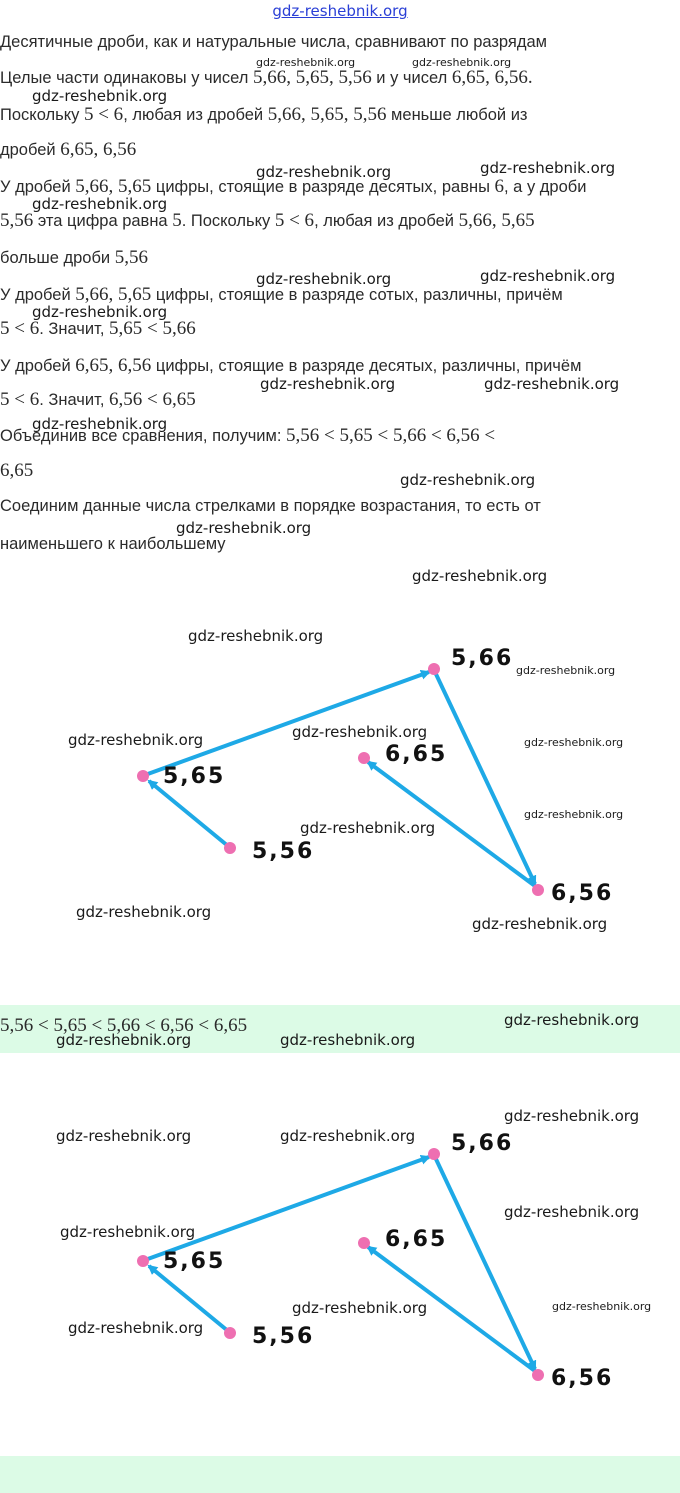 The image size is (680, 1493). I want to click on text: Поскольку, so click(42, 115).